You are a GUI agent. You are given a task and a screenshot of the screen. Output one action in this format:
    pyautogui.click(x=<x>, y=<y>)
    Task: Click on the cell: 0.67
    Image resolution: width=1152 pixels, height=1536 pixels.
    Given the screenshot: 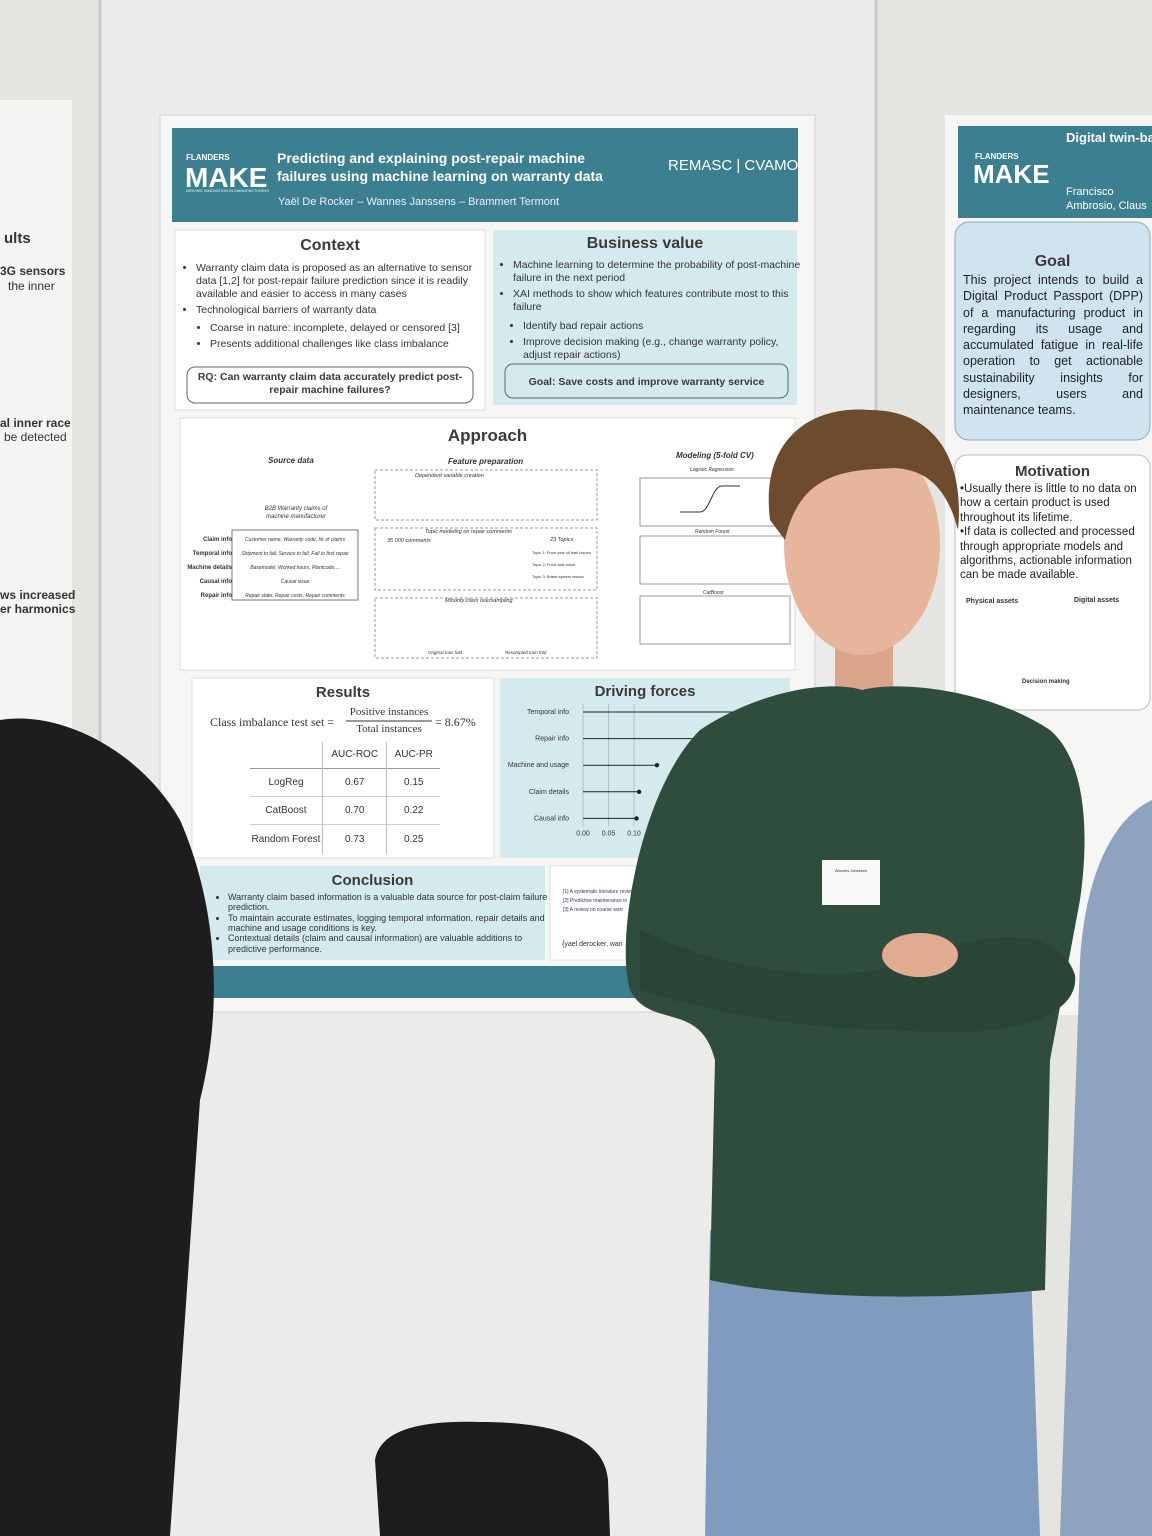 What is the action you would take?
    pyautogui.click(x=354, y=782)
    